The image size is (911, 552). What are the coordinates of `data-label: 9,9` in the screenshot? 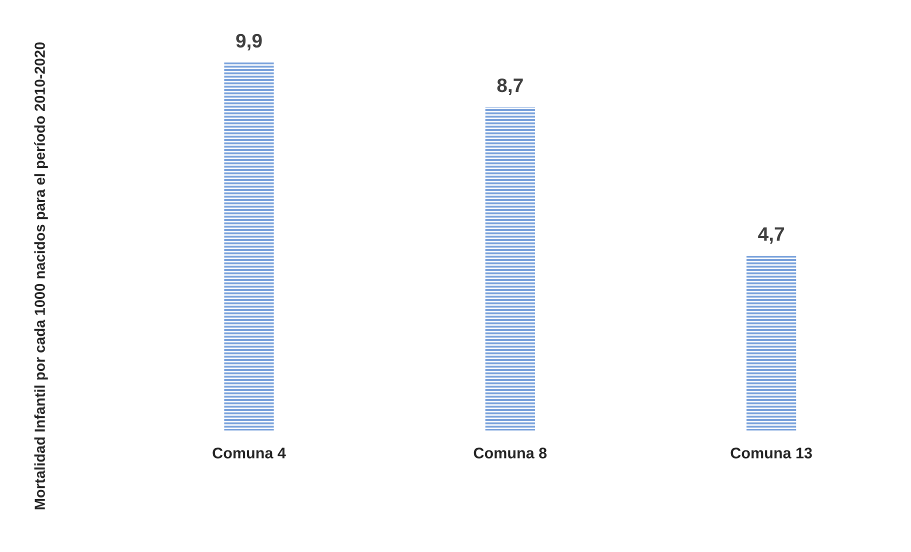 It's located at (249, 42).